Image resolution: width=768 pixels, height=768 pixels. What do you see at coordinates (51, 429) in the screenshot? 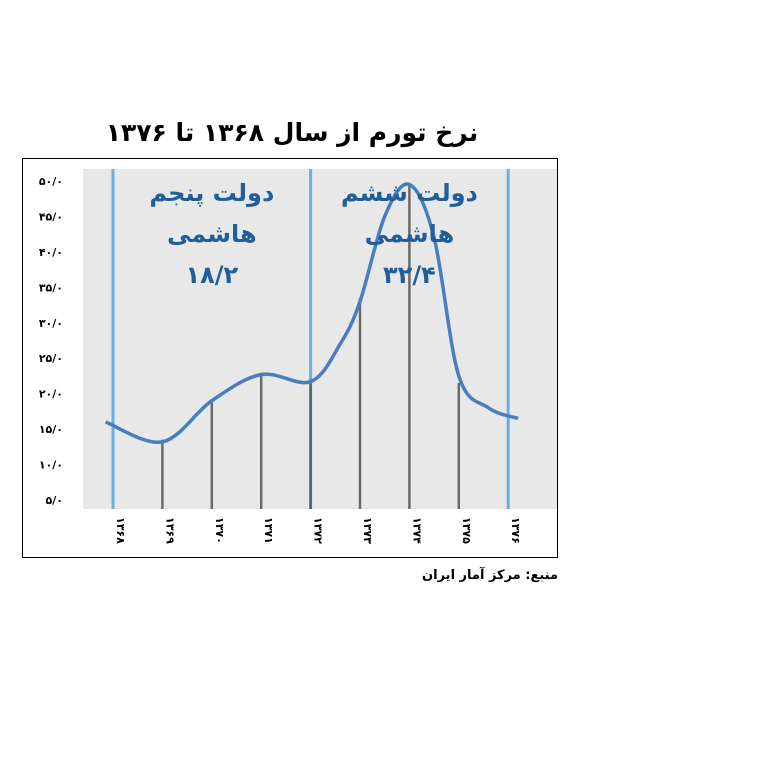
I see `y-tick-label: ۱۵/۰` at bounding box center [51, 429].